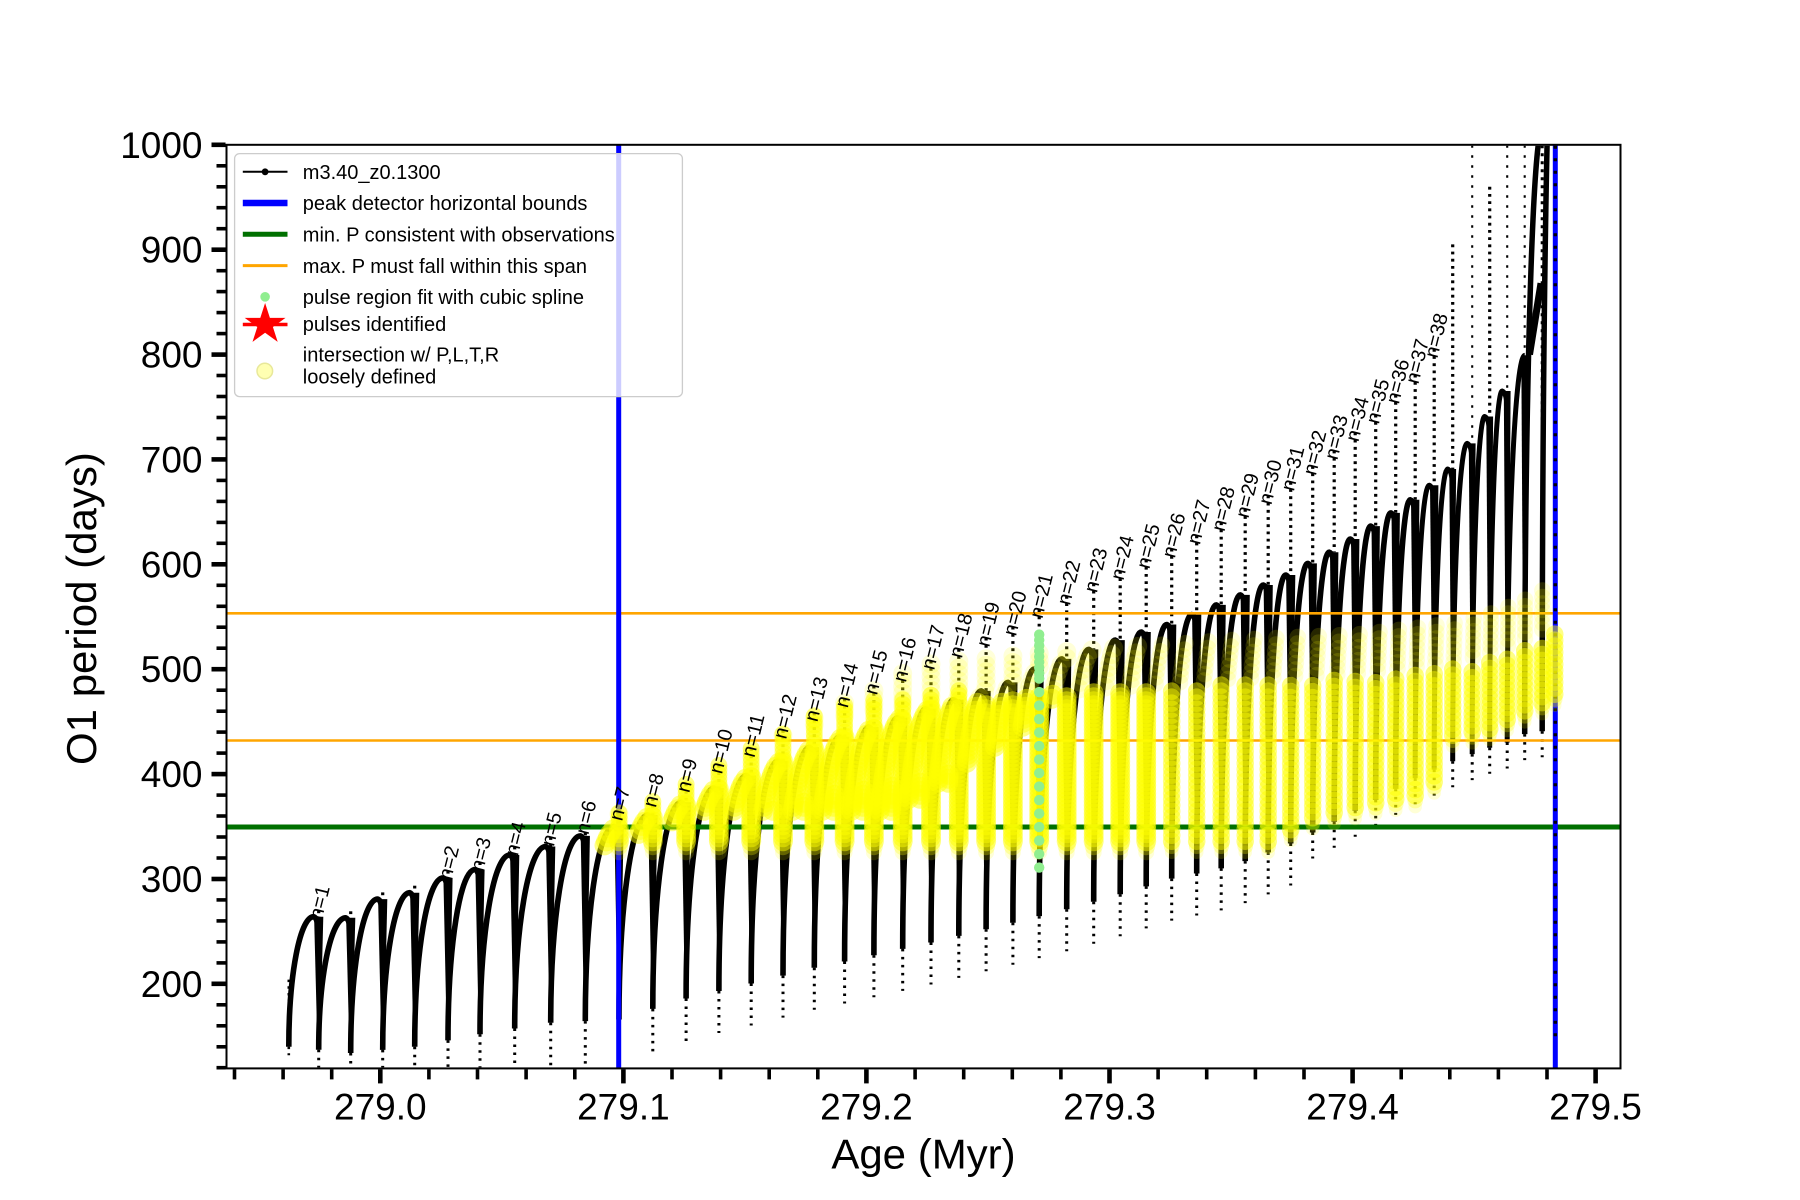 The image size is (1800, 1200). What do you see at coordinates (172, 459) in the screenshot?
I see `svg-text: 700` at bounding box center [172, 459].